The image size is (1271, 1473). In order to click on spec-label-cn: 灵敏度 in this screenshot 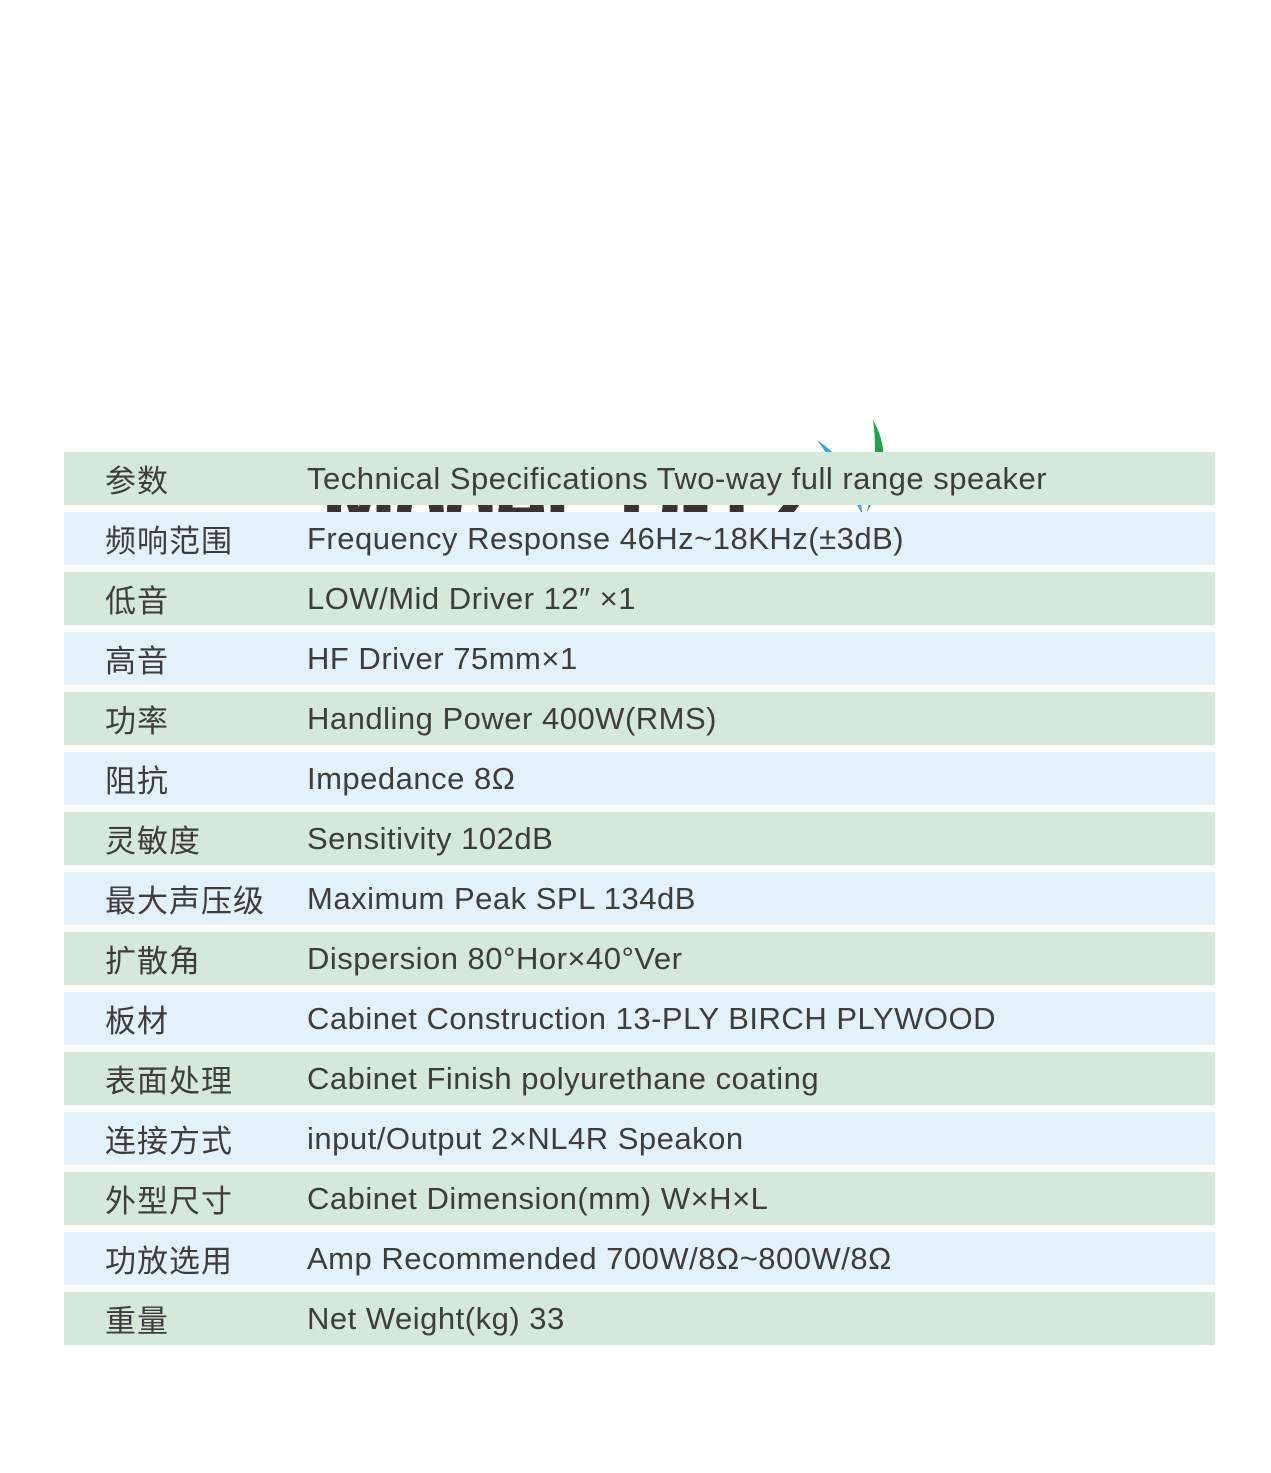, I will do `click(153, 841)`.